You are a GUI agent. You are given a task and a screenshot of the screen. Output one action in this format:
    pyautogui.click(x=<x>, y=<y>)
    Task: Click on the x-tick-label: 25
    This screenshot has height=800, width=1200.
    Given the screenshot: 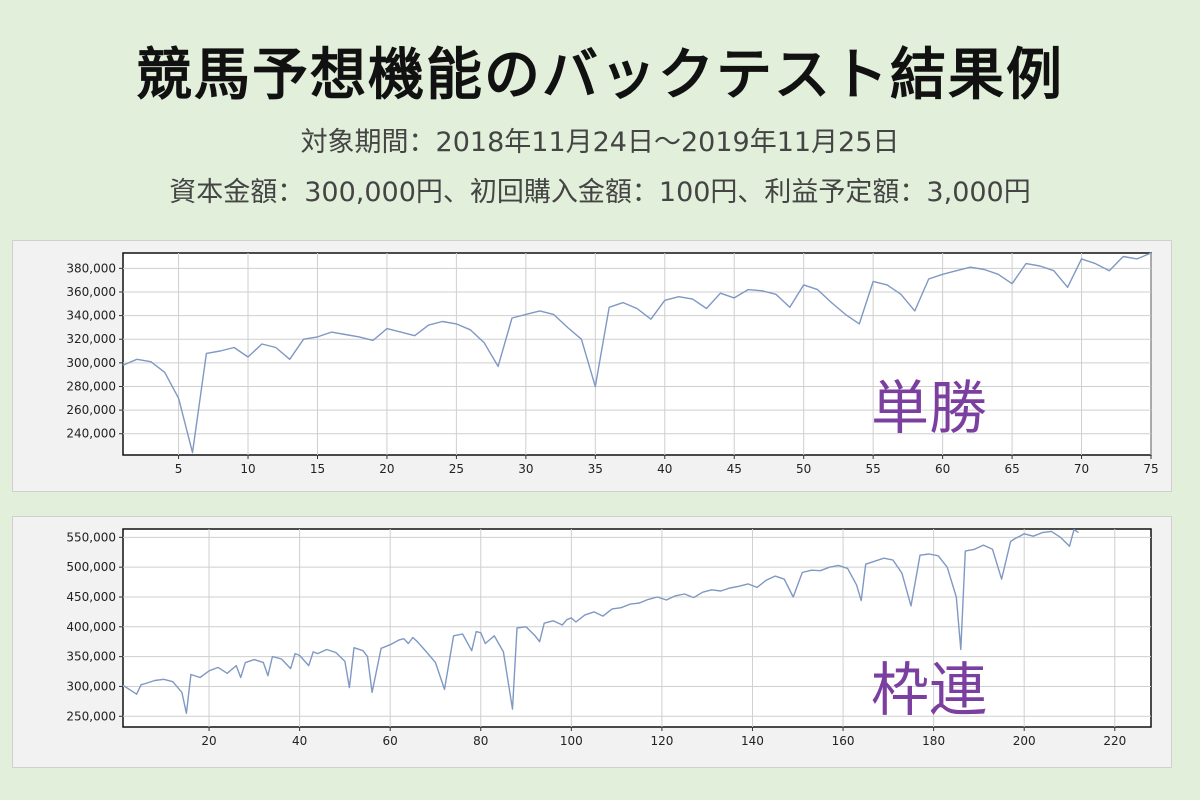 What is the action you would take?
    pyautogui.click(x=456, y=469)
    